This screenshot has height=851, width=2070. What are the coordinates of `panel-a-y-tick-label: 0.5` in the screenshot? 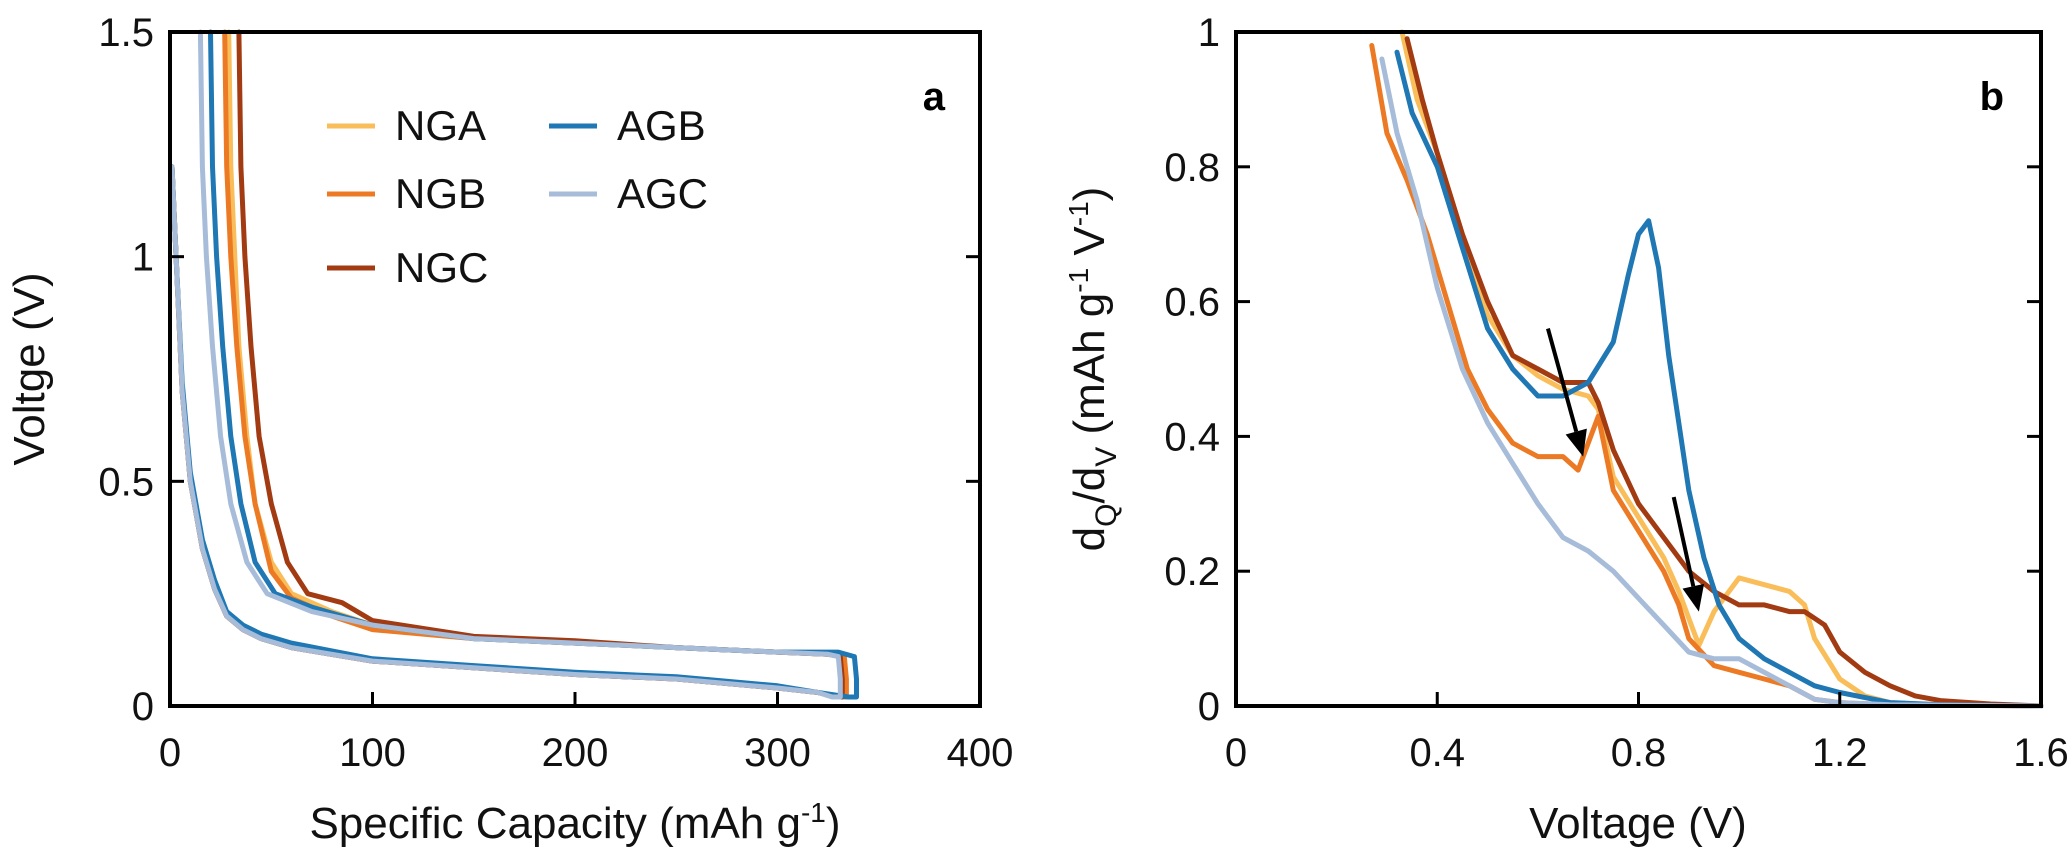 It's located at (126, 482).